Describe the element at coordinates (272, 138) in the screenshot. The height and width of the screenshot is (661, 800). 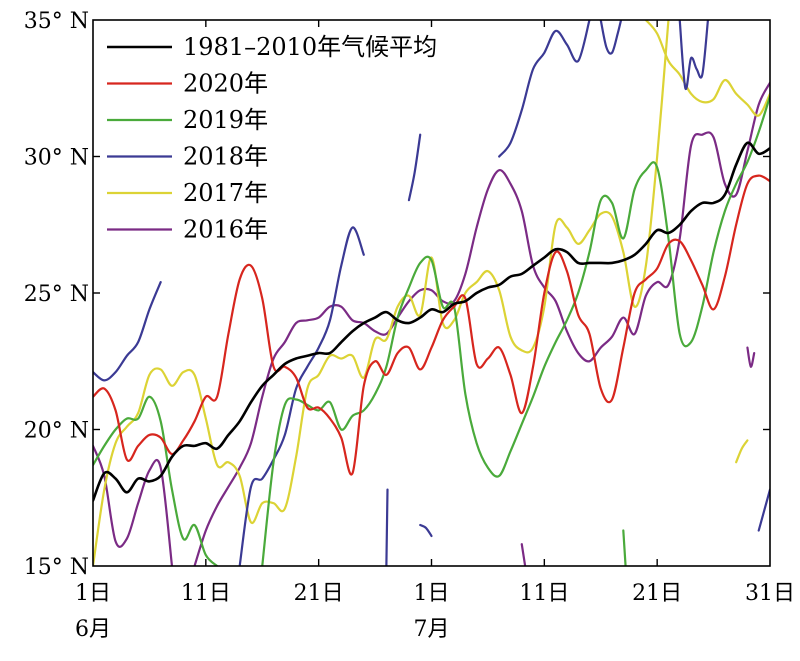
I see `legend: 1981–2010年气候平均 2020年 2019年 2018年 2017年 2016年` at that location.